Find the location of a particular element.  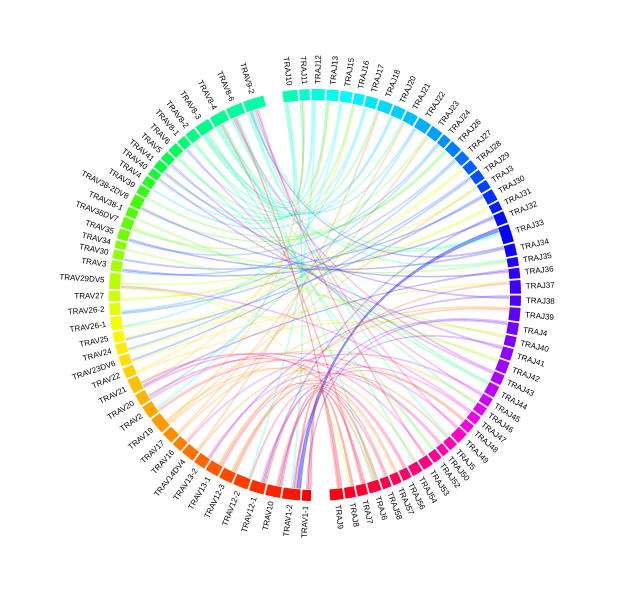

label-TRAJ8: TRAJ8 is located at coordinates (354, 515).